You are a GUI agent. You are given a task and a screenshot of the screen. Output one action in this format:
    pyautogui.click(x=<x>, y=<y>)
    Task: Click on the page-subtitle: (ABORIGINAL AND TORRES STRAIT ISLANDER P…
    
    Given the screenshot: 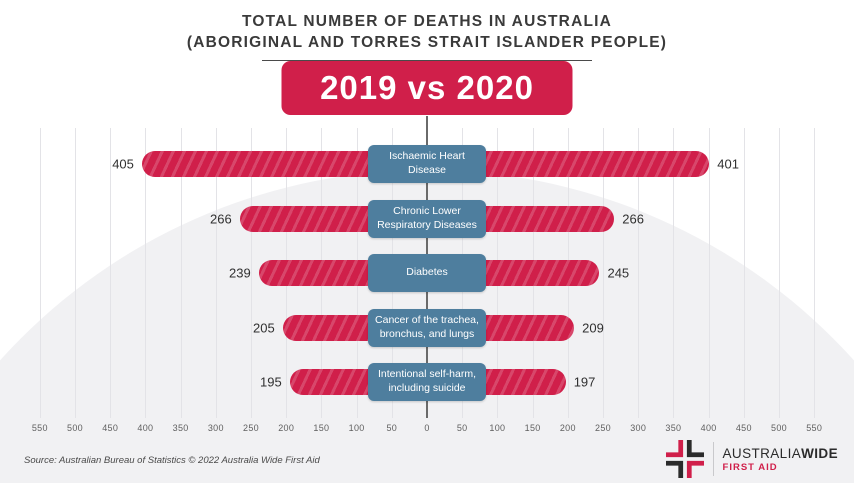 What is the action you would take?
    pyautogui.click(x=427, y=42)
    